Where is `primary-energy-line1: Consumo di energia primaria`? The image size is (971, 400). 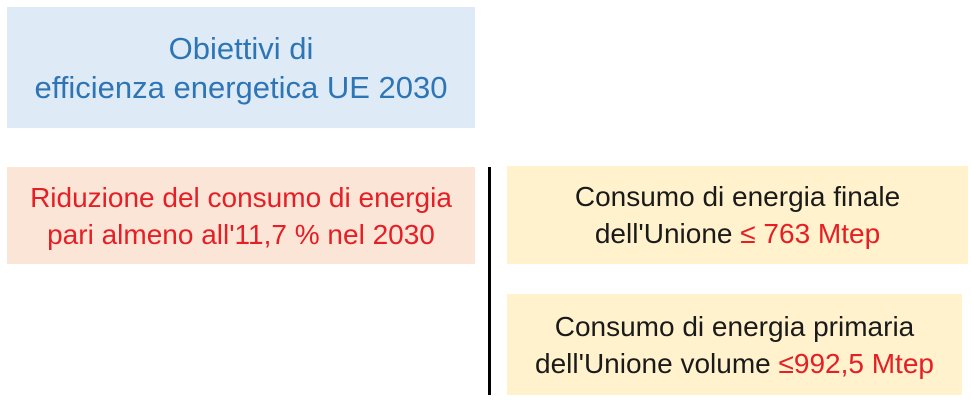 primary-energy-line1: Consumo di energia primaria is located at coordinates (734, 326).